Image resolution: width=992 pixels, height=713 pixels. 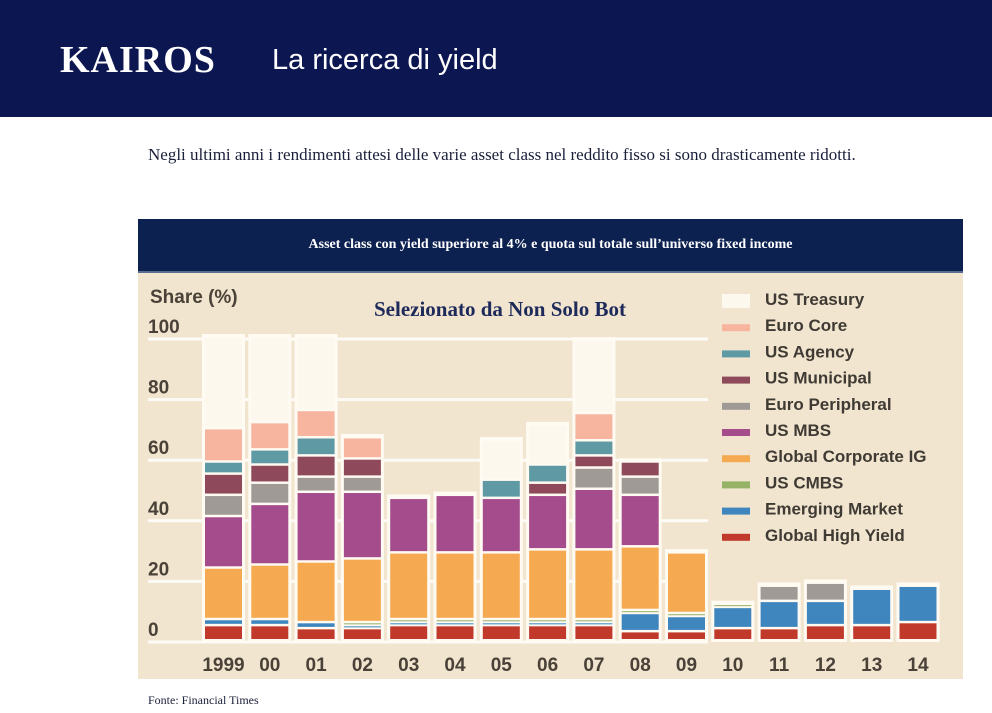 I want to click on x-tick-label: 05, so click(x=502, y=665).